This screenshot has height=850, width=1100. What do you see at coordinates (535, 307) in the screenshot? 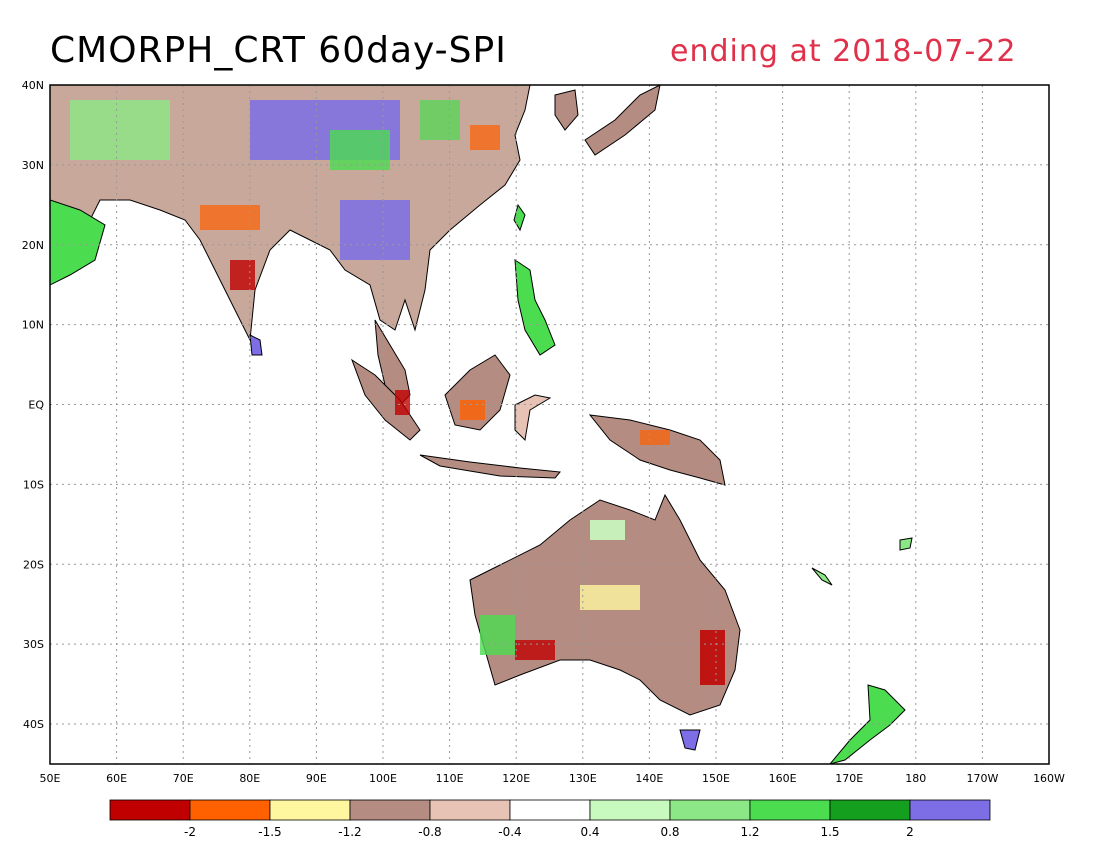
I see `philippines` at bounding box center [535, 307].